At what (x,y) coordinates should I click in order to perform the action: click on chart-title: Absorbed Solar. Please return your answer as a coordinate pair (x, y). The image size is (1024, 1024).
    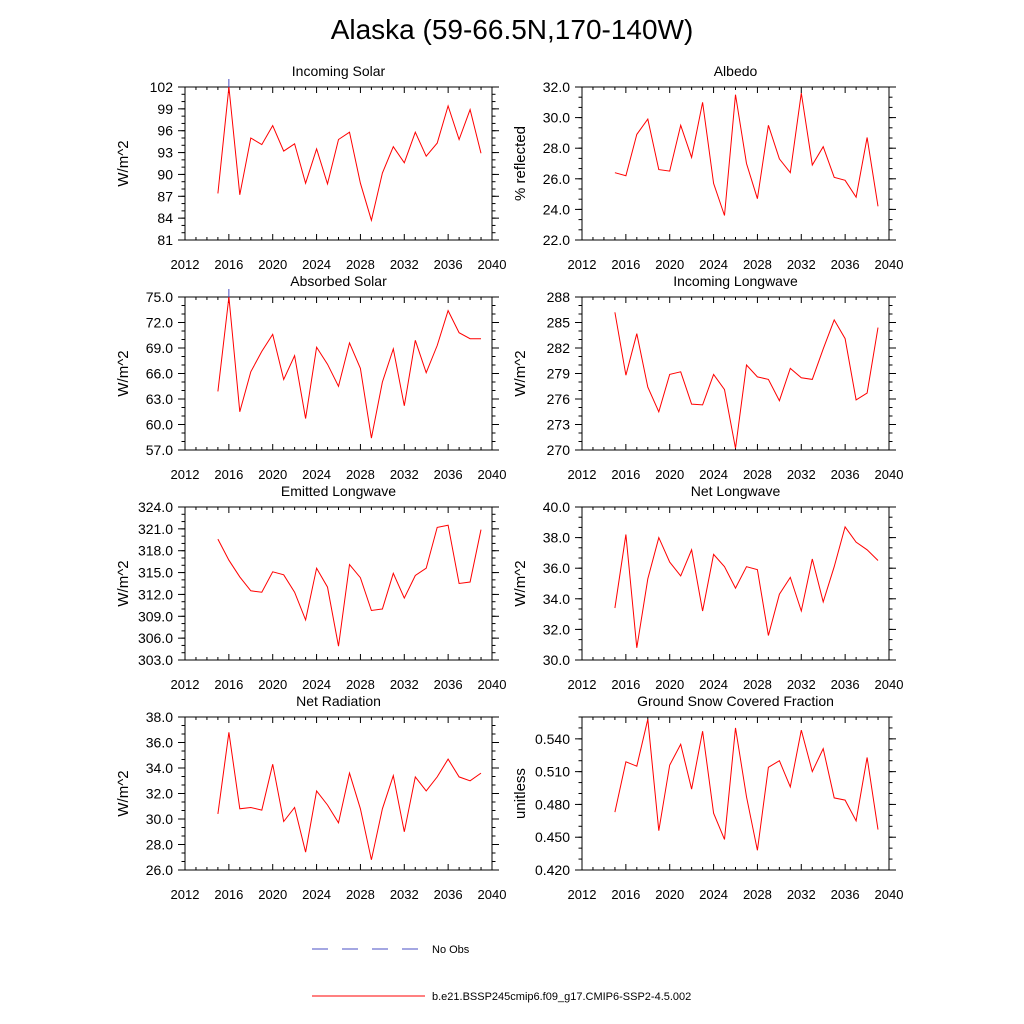
    Looking at the image, I should click on (338, 281).